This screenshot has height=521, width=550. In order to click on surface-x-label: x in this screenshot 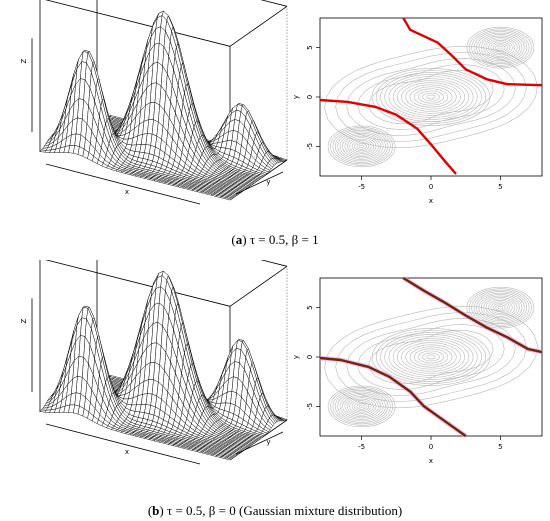, I will do `click(127, 452)`.